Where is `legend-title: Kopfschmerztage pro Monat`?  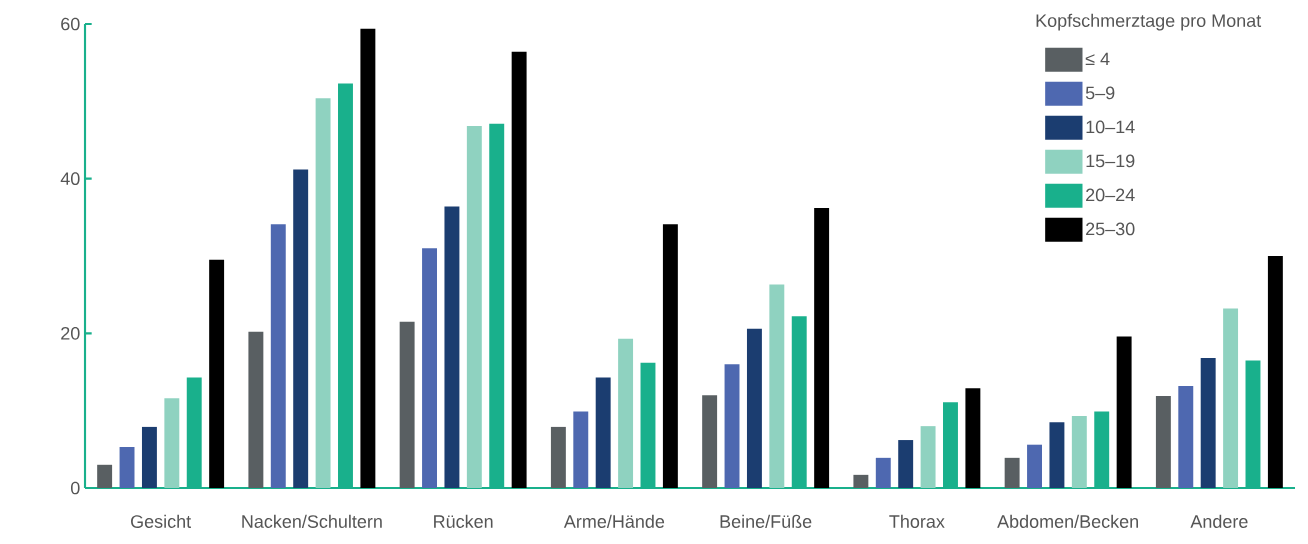 legend-title: Kopfschmerztage pro Monat is located at coordinates (1149, 22).